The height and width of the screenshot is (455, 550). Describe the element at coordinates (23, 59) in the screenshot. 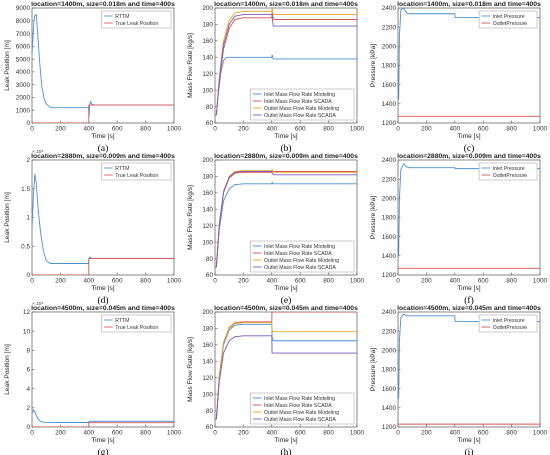

I see `y-tick-label: 5000` at that location.